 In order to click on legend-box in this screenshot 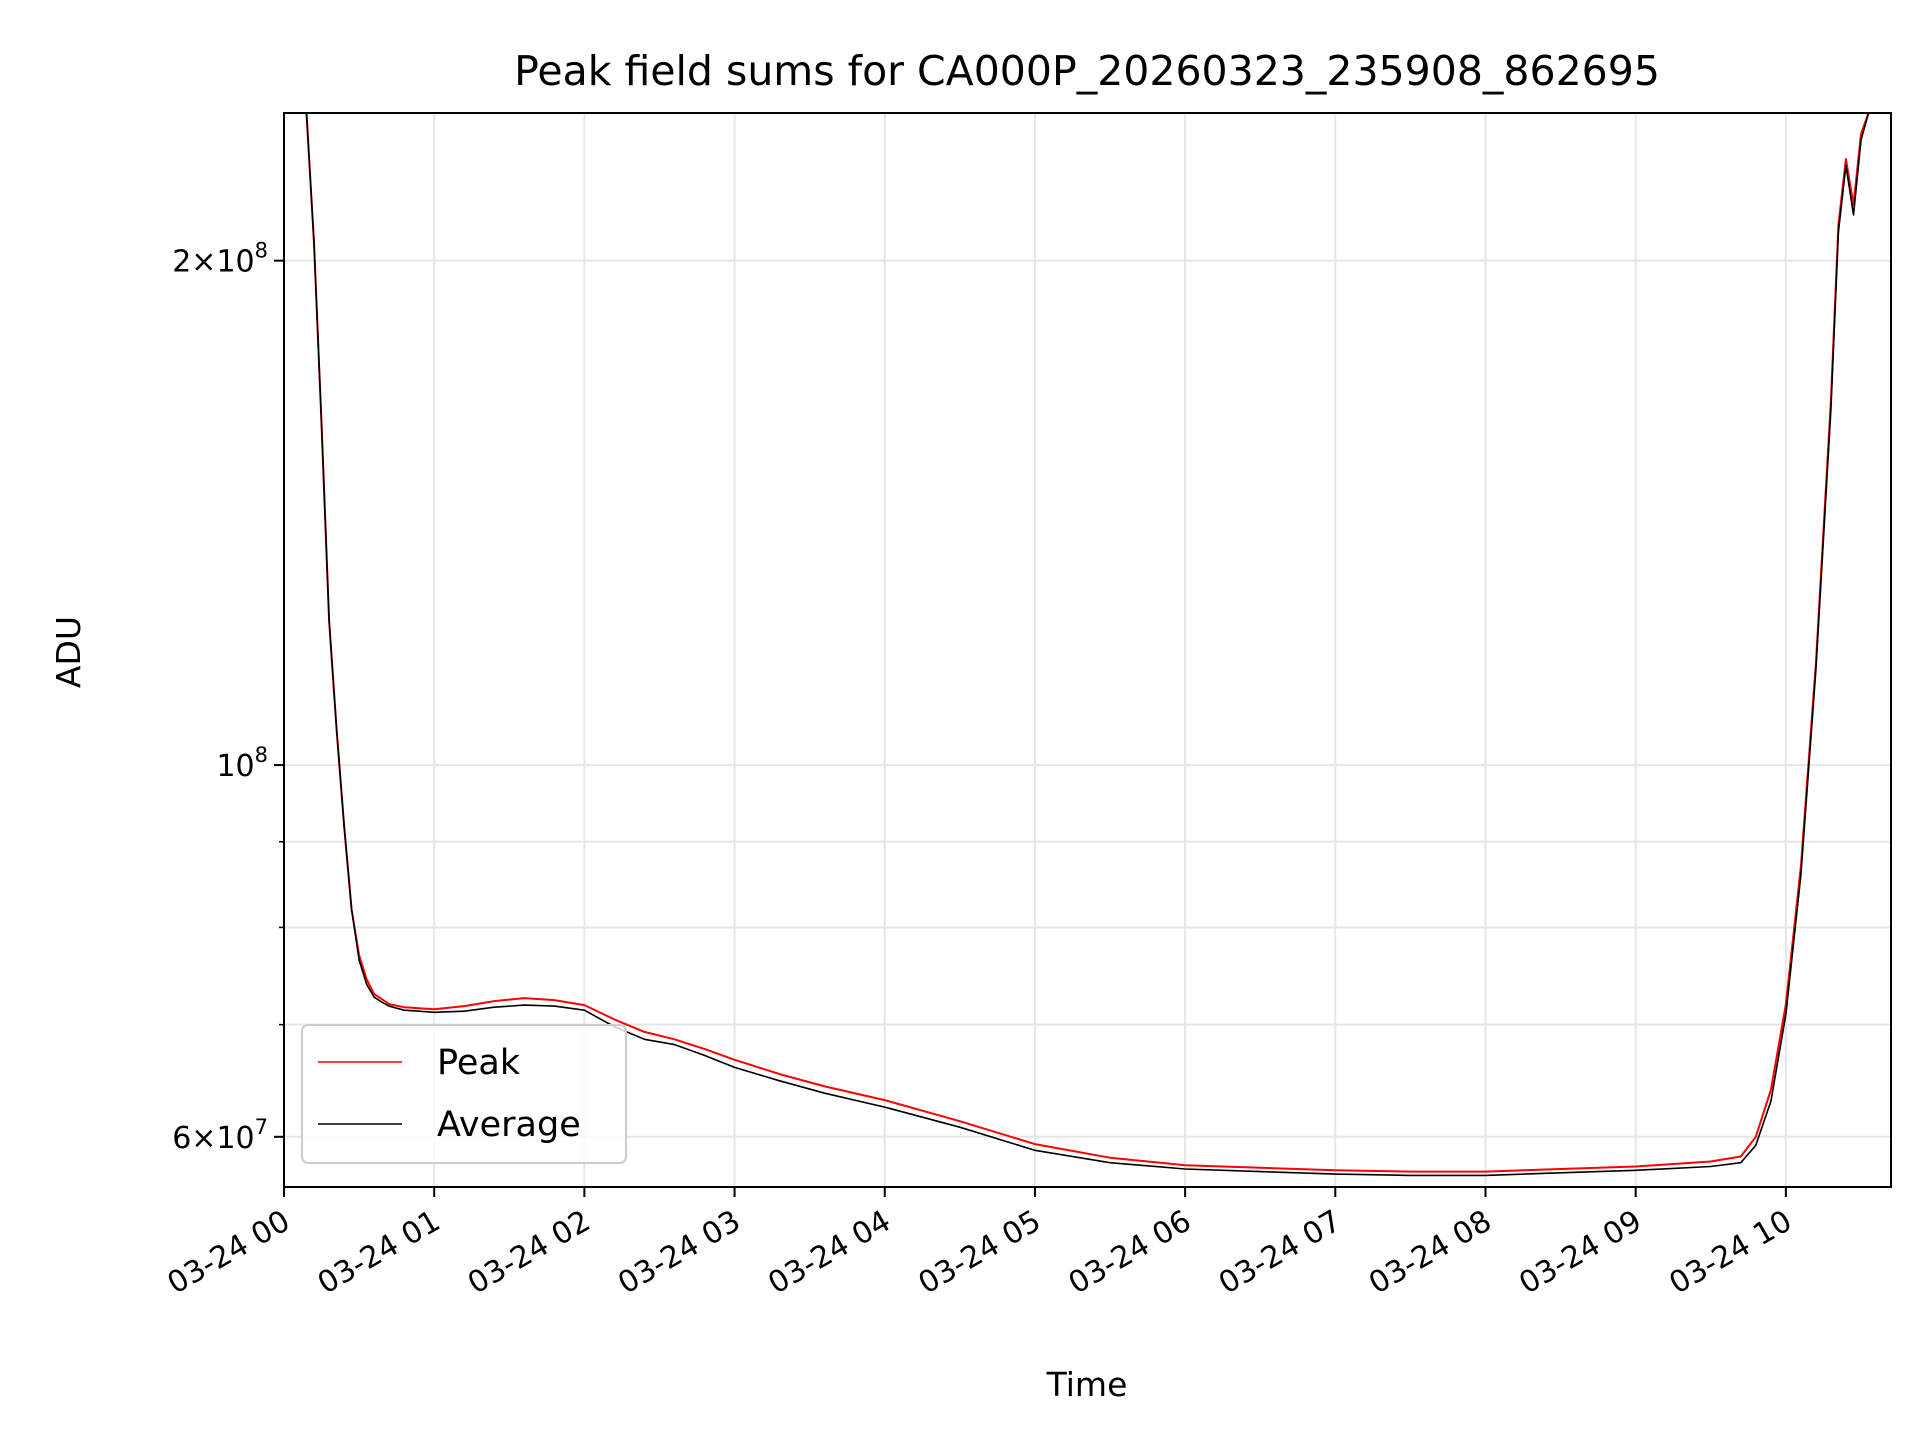, I will do `click(464, 1094)`.